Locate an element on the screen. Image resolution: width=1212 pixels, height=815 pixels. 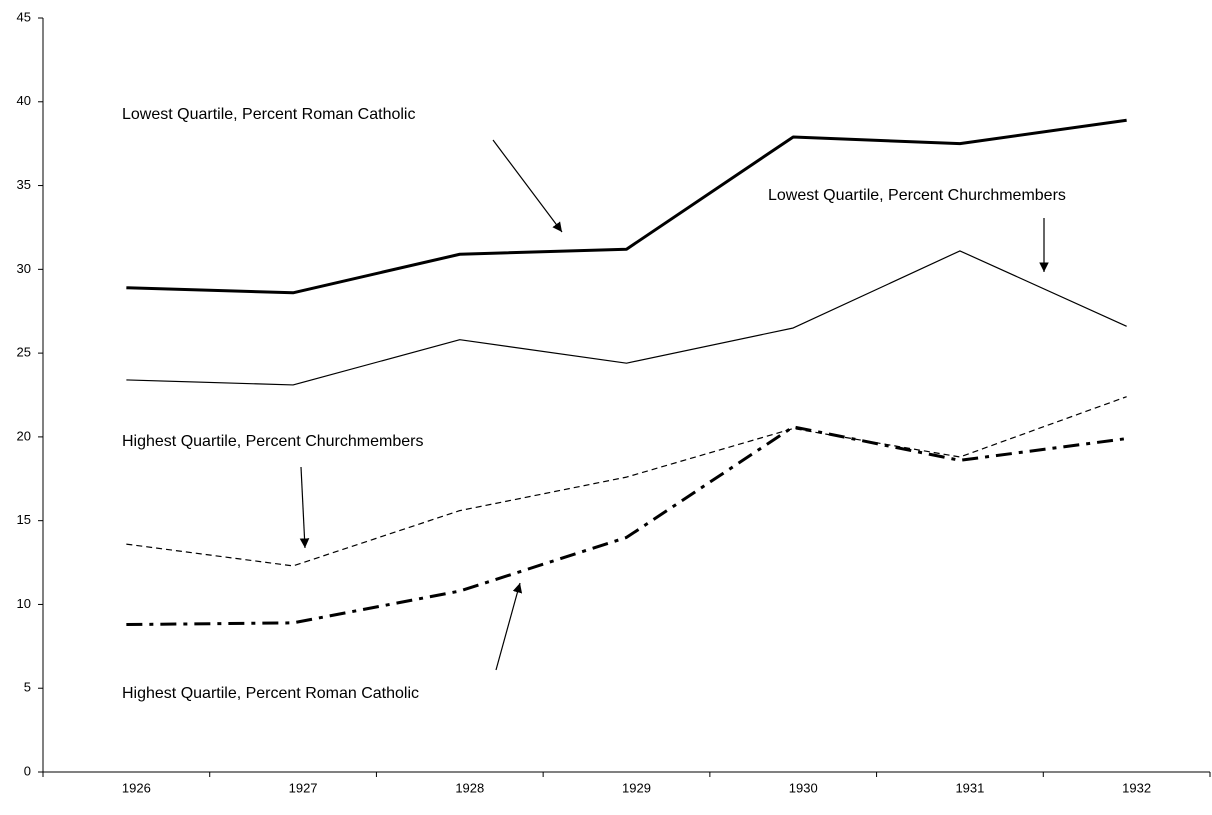
y-tick-label: 40 is located at coordinates (24, 100).